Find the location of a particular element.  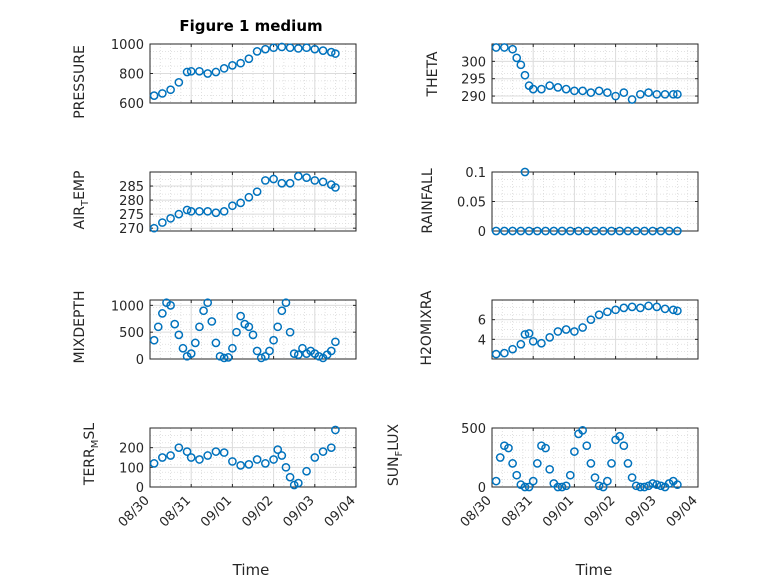

y-tick-label: 0.05 is located at coordinates (471, 203).